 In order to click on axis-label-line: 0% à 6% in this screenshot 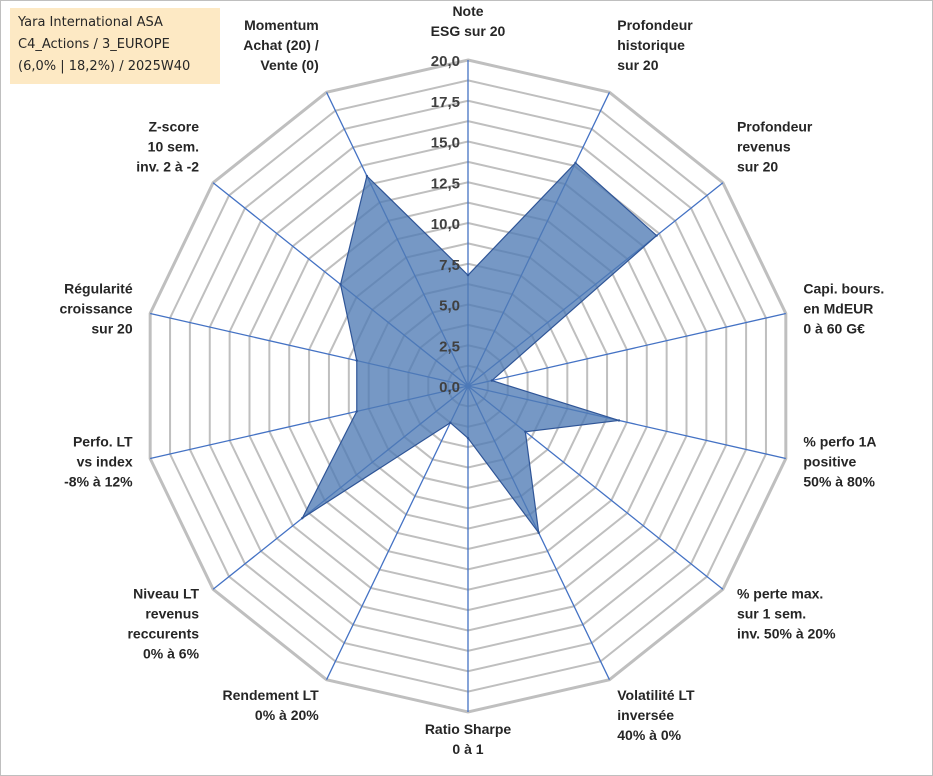, I will do `click(171, 653)`.